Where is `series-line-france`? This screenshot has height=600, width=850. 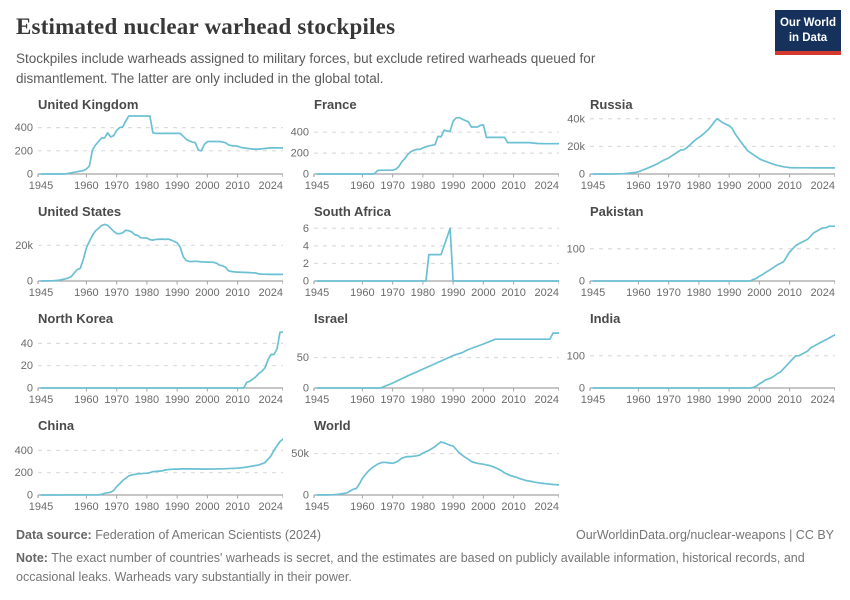 series-line-france is located at coordinates (437, 145).